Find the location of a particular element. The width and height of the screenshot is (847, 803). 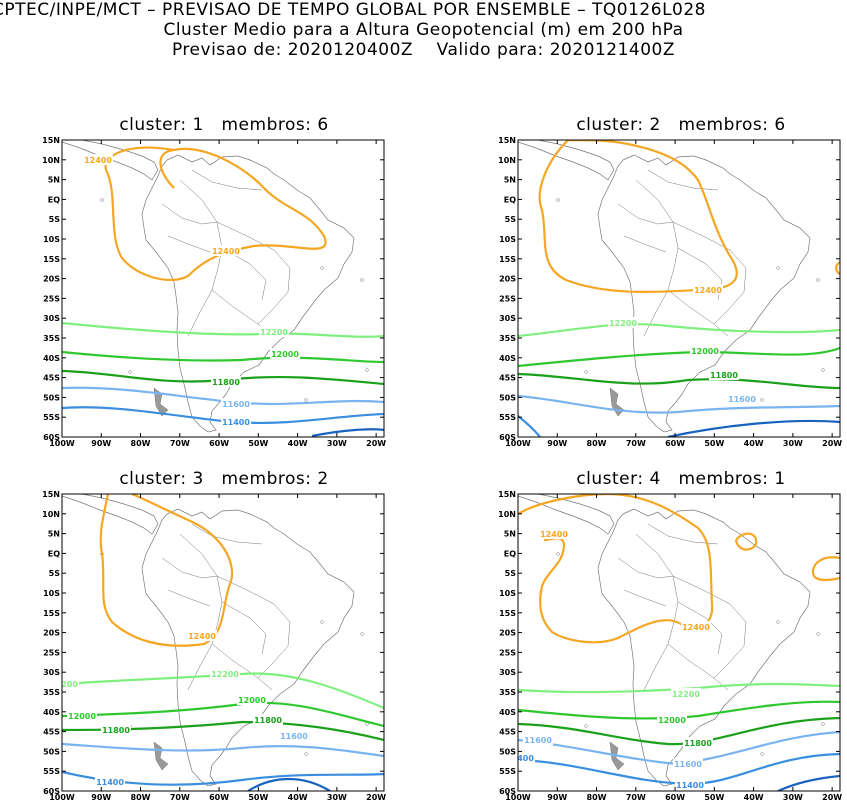

contour-label: 11600 is located at coordinates (294, 736).